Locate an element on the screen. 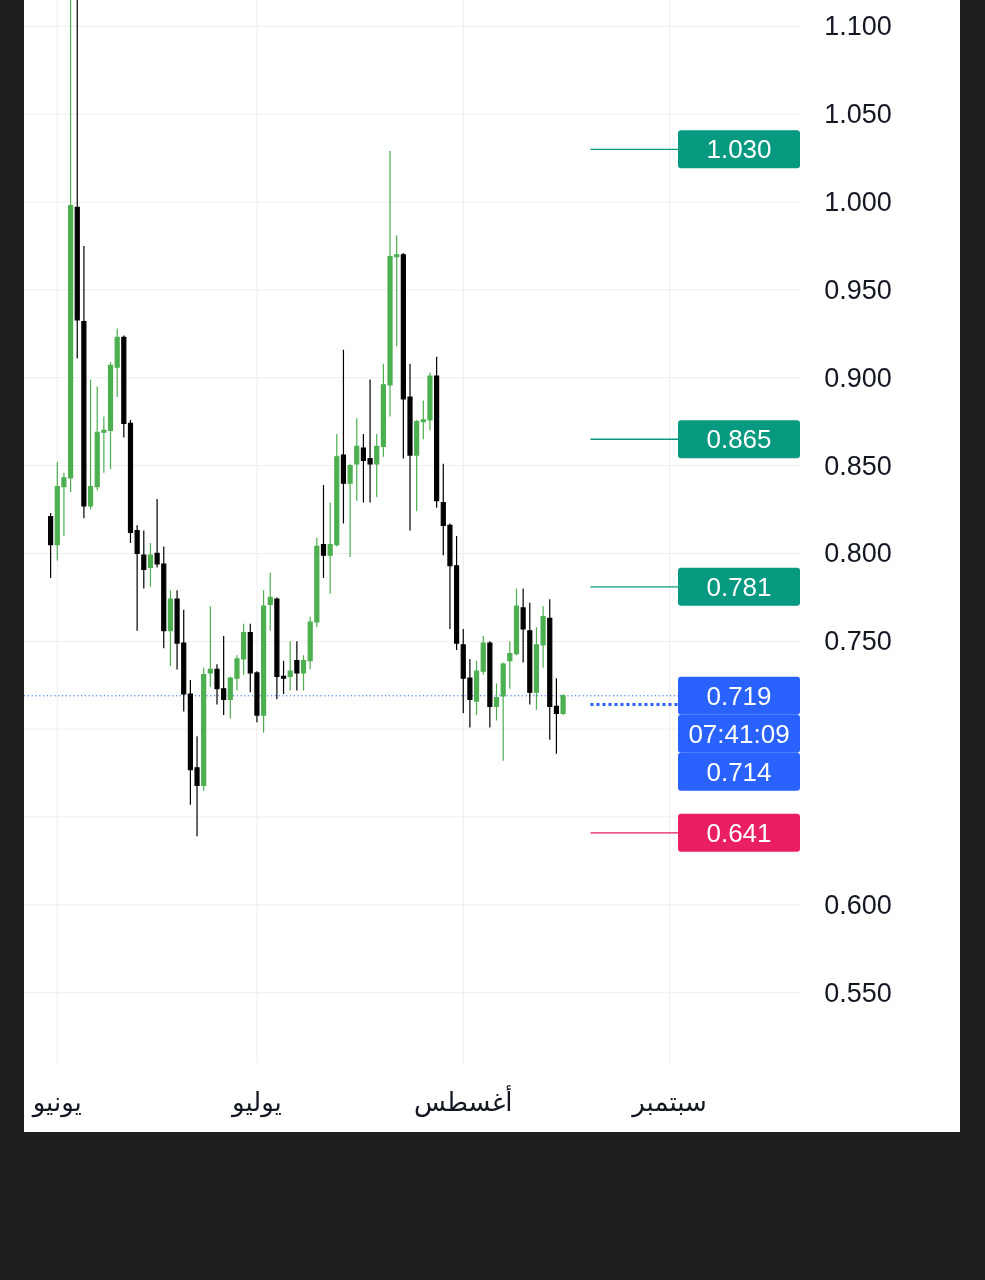  ref-line-label: 0.719 is located at coordinates (739, 695).